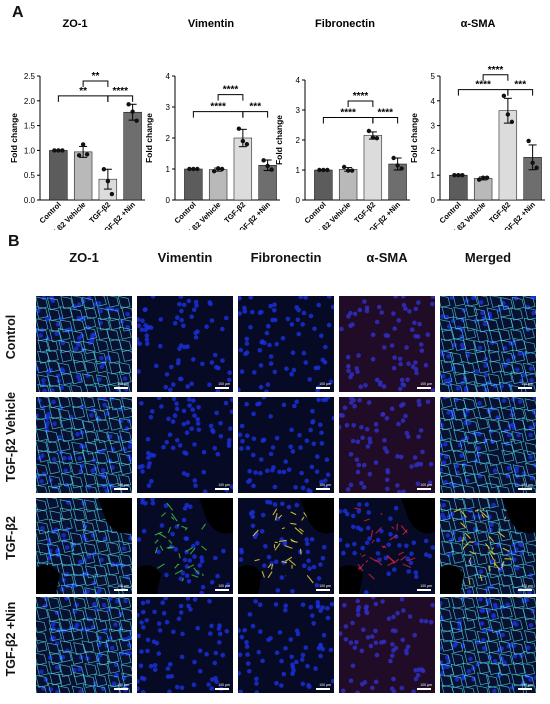  What do you see at coordinates (84, 445) in the screenshot?
I see `micrograph-1-0: 100 μm` at bounding box center [84, 445].